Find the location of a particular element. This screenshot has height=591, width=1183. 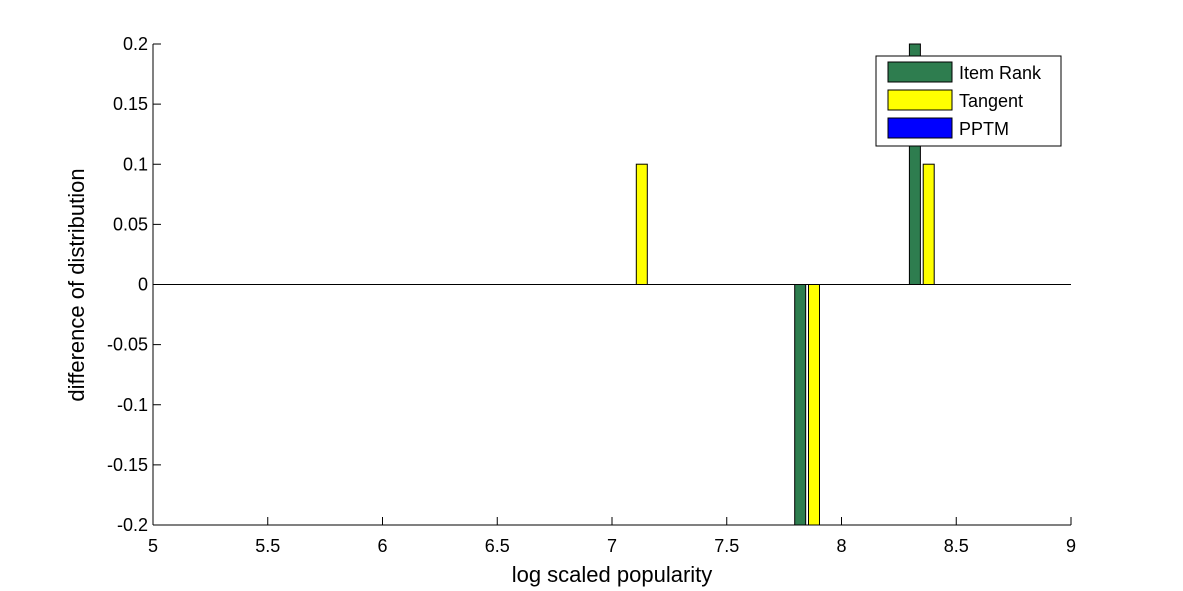

x-tick-label: 5.5 is located at coordinates (267, 546).